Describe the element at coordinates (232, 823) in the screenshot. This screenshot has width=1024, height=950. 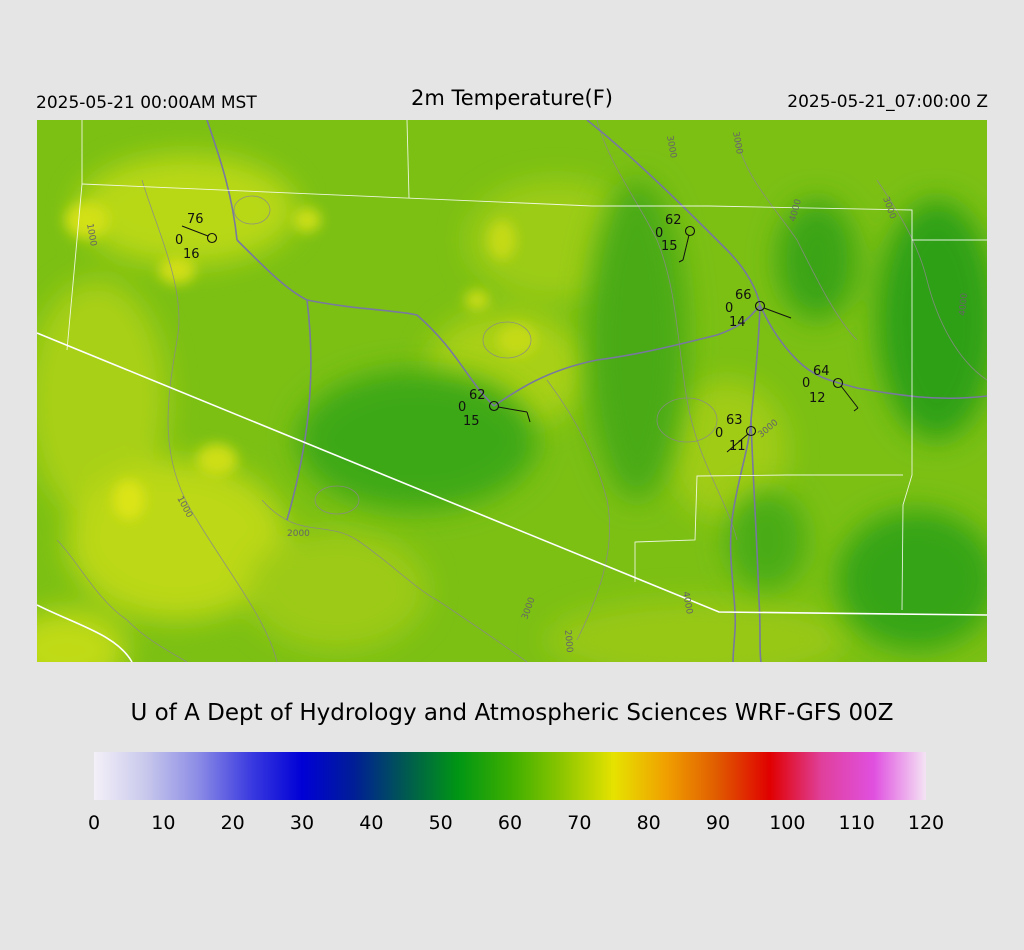
I see `colorbar-tick-label: 20` at that location.